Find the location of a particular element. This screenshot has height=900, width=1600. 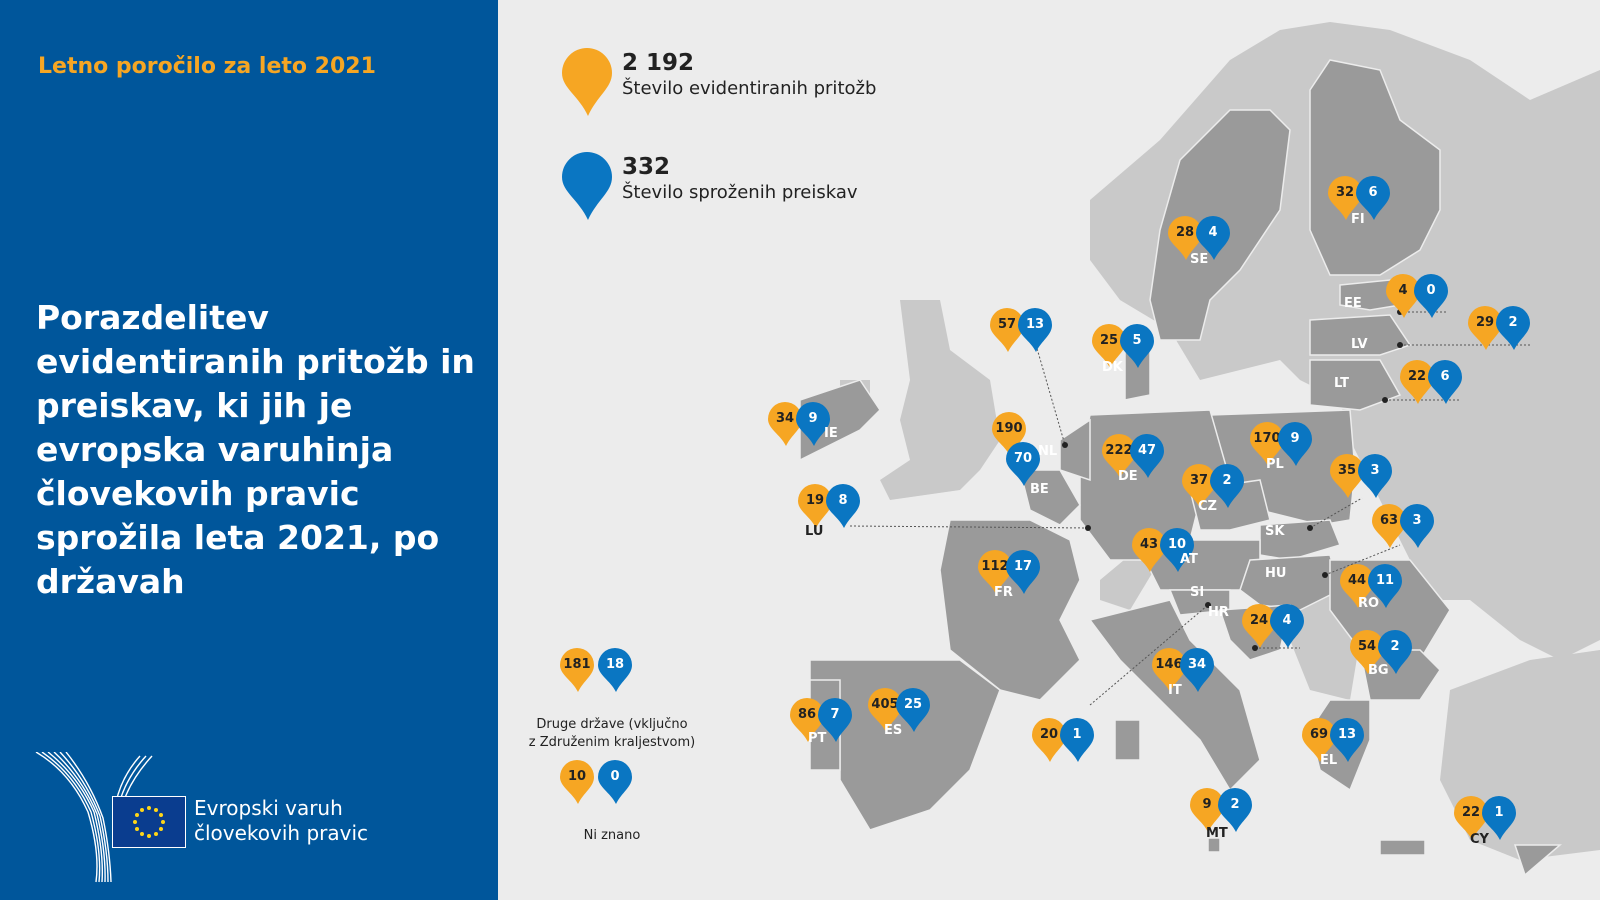

pin-inquiries-pt-value: 7 is located at coordinates (835, 714).